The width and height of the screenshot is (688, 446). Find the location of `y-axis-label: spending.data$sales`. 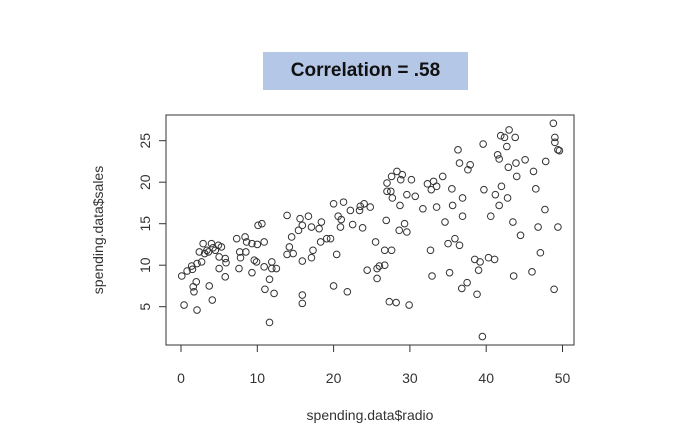

y-axis-label: spending.data$sales is located at coordinates (98, 230).